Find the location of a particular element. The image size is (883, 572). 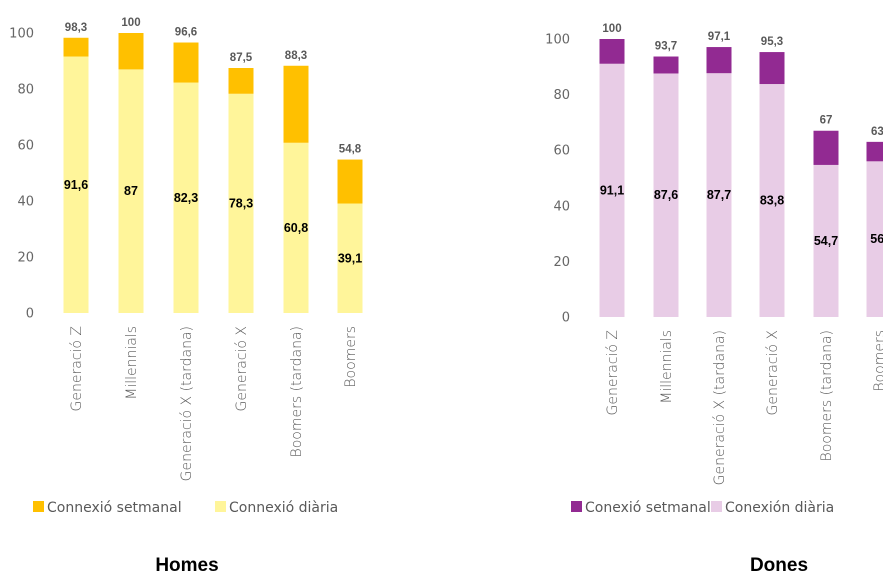

data-label: 87,7 is located at coordinates (719, 195).